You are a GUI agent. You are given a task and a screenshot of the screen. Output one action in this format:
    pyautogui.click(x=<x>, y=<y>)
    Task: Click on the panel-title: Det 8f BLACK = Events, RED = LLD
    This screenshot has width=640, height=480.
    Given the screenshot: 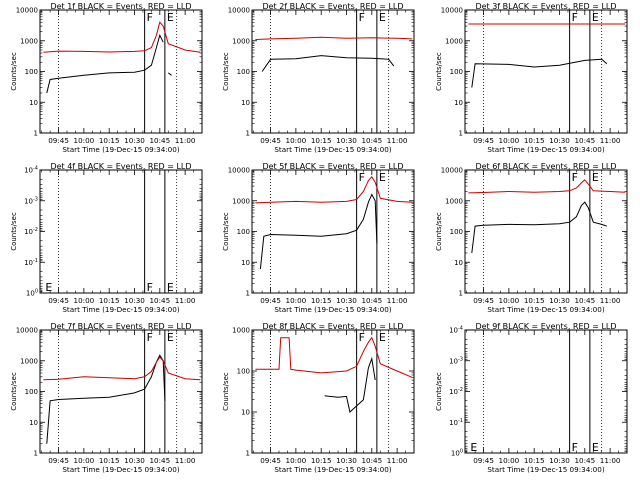 What is the action you would take?
    pyautogui.click(x=332, y=326)
    